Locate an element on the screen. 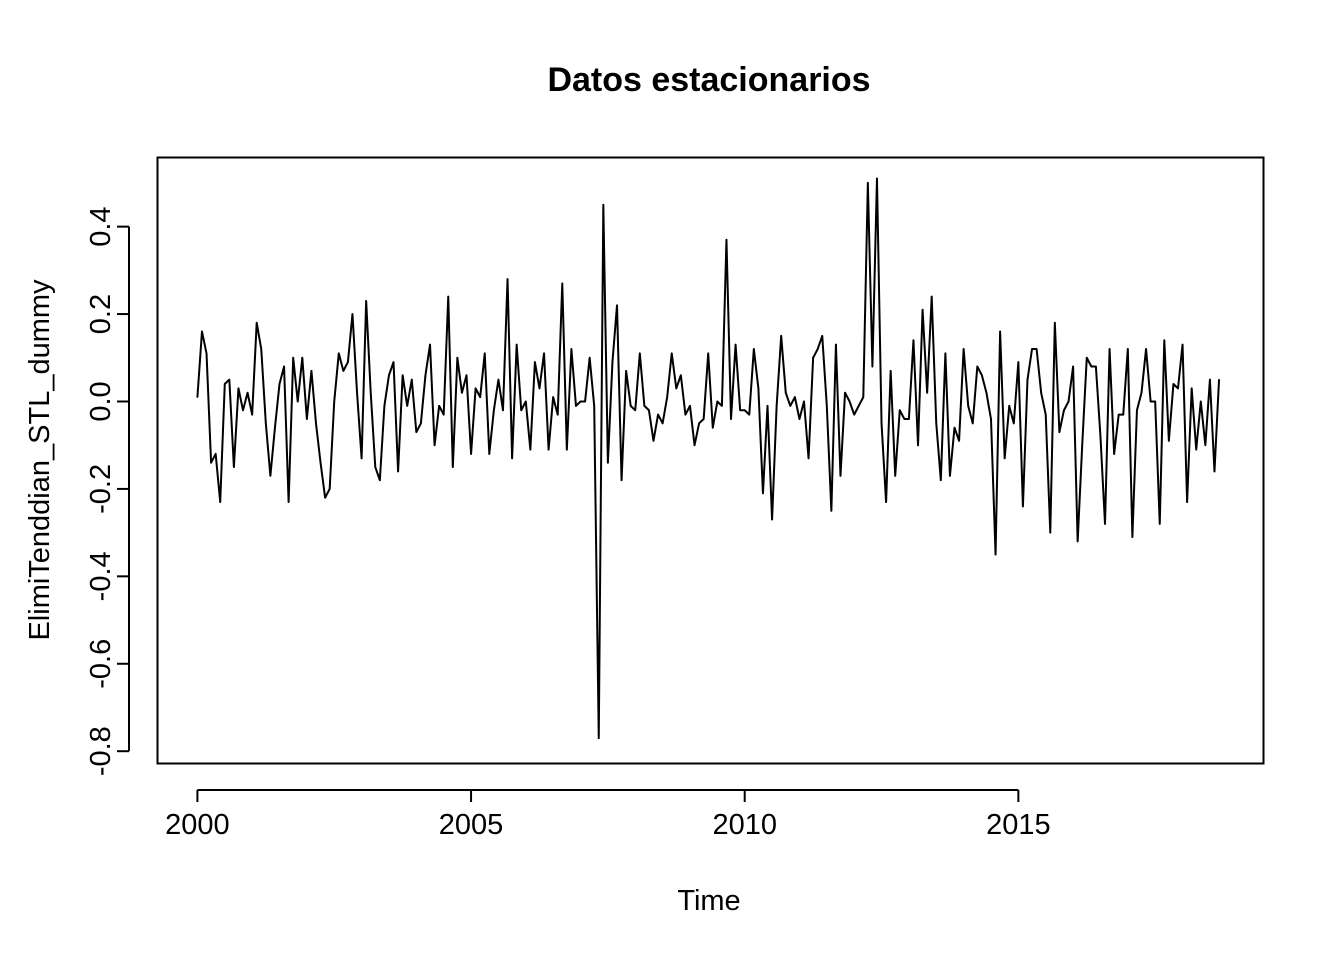 The width and height of the screenshot is (1344, 960). x-axis-title: Time is located at coordinates (708, 901).